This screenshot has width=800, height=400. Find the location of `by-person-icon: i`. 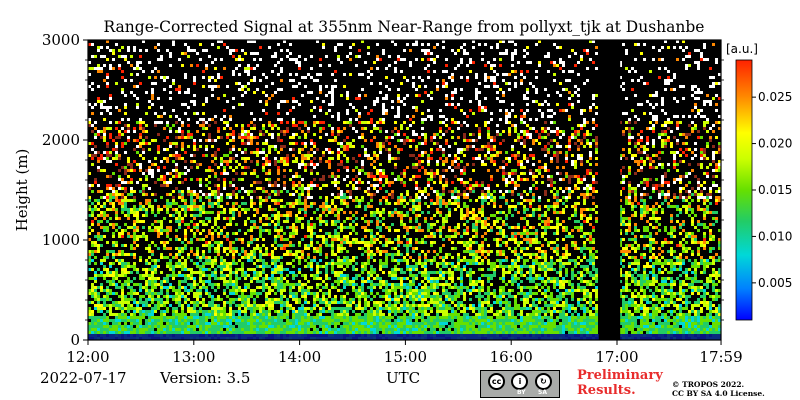

by-person-icon: i is located at coordinates (520, 381).